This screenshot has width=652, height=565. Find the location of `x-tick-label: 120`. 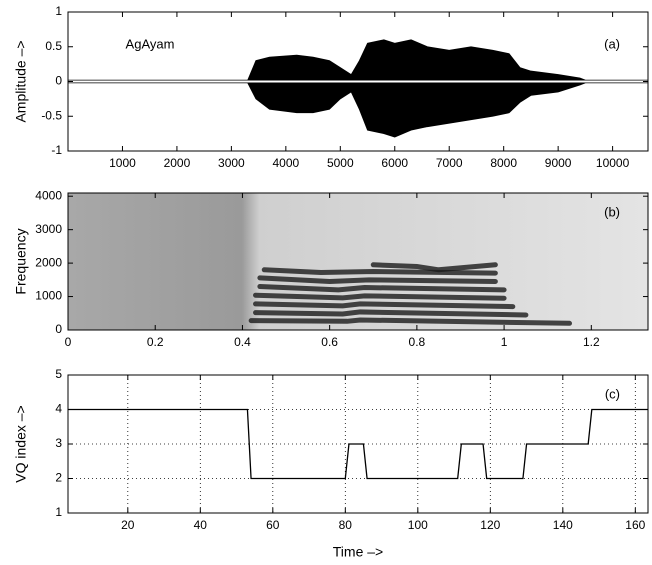

x-tick-label: 120 is located at coordinates (490, 525).